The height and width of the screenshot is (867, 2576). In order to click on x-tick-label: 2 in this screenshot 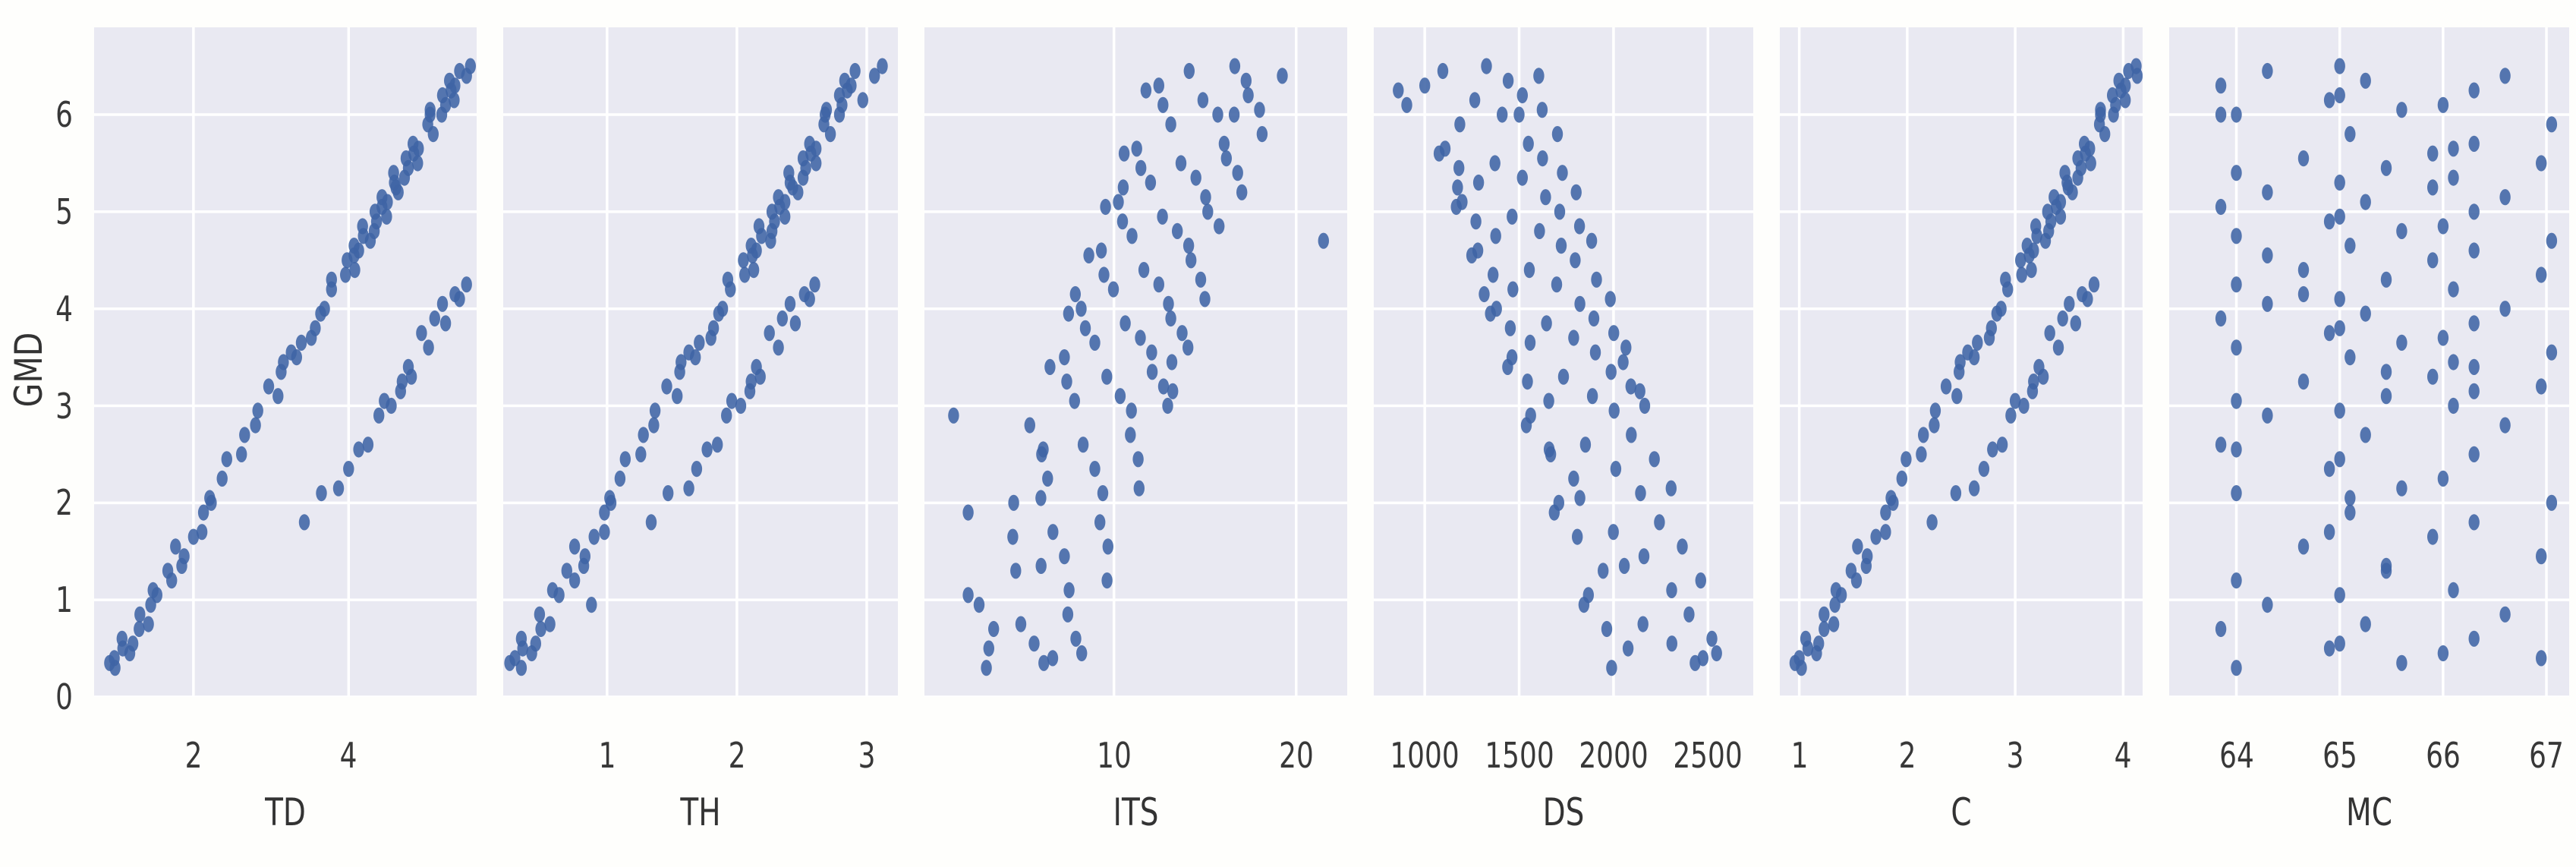, I will do `click(737, 755)`.